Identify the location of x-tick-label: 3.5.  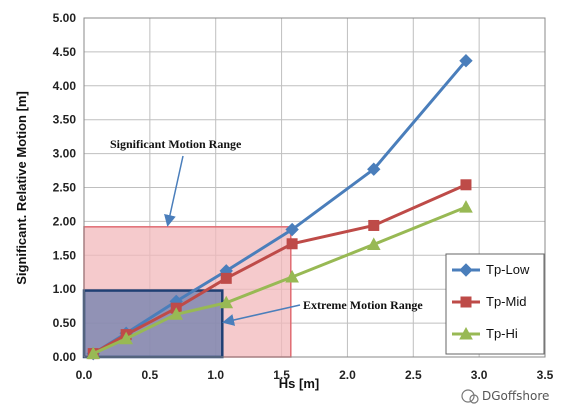
(545, 375).